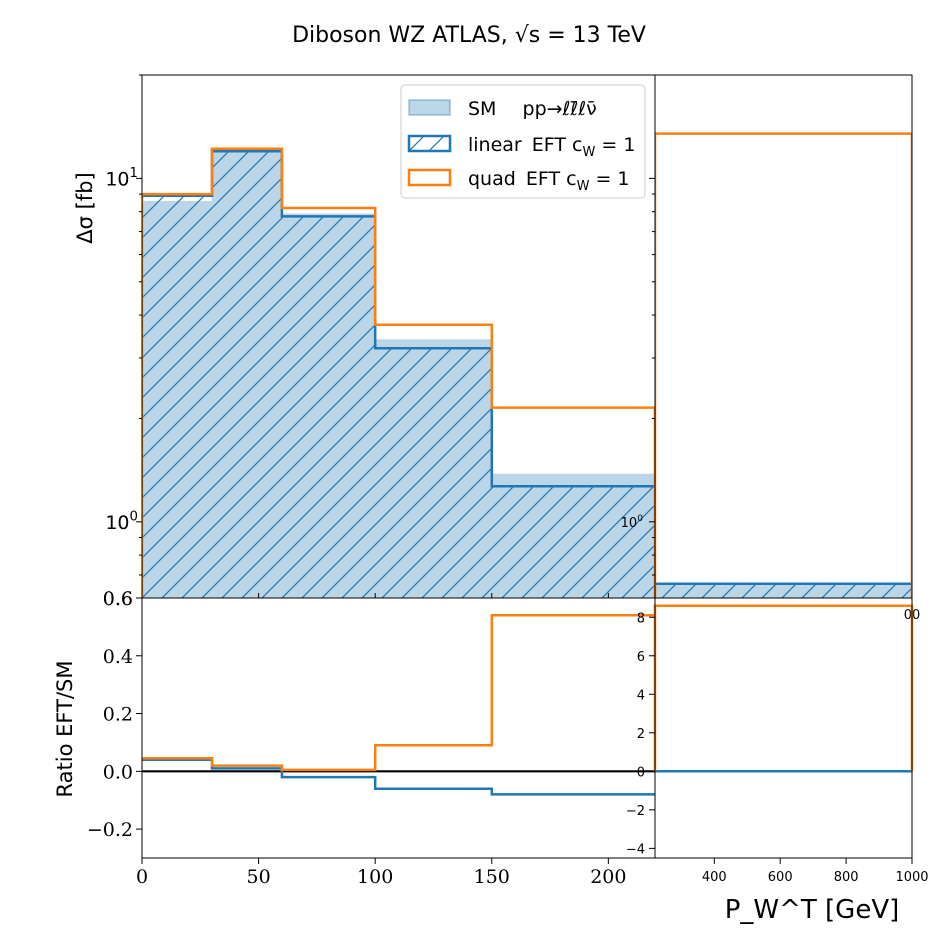  I want to click on legend-label-linear-sub: W, so click(589, 152).